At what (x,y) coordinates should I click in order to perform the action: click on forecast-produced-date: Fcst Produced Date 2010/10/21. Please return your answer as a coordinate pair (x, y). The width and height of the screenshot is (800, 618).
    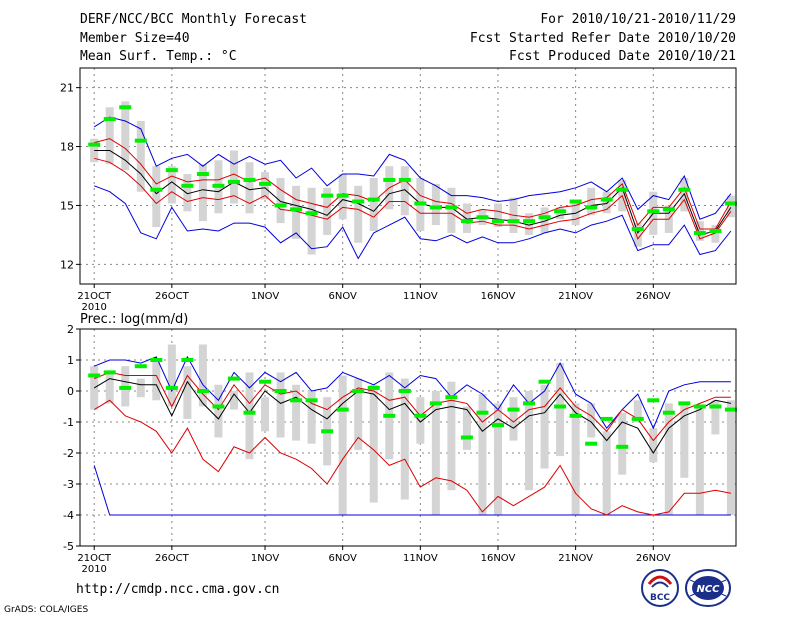
    Looking at the image, I should click on (622, 56).